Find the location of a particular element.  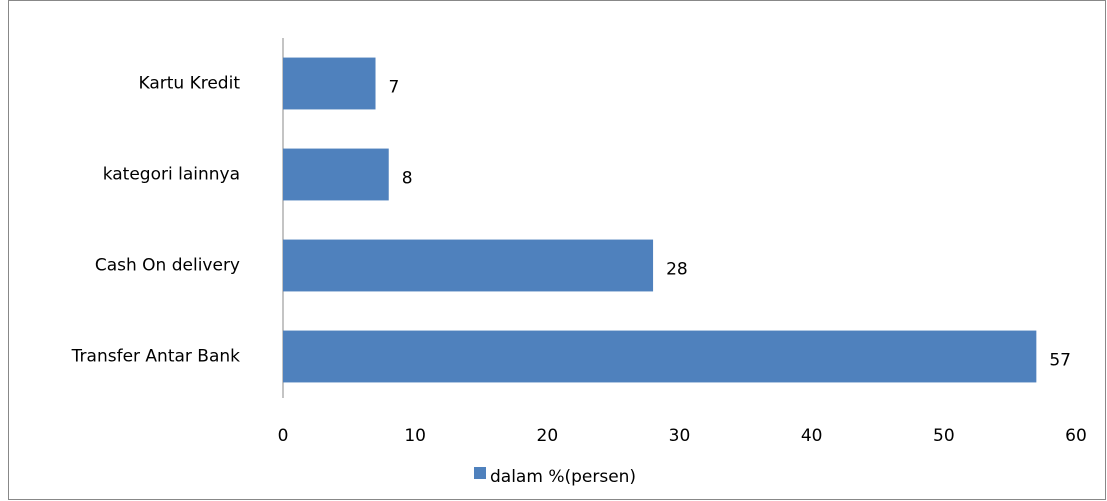

y-tick-label: Cash On delivery is located at coordinates (167, 266).